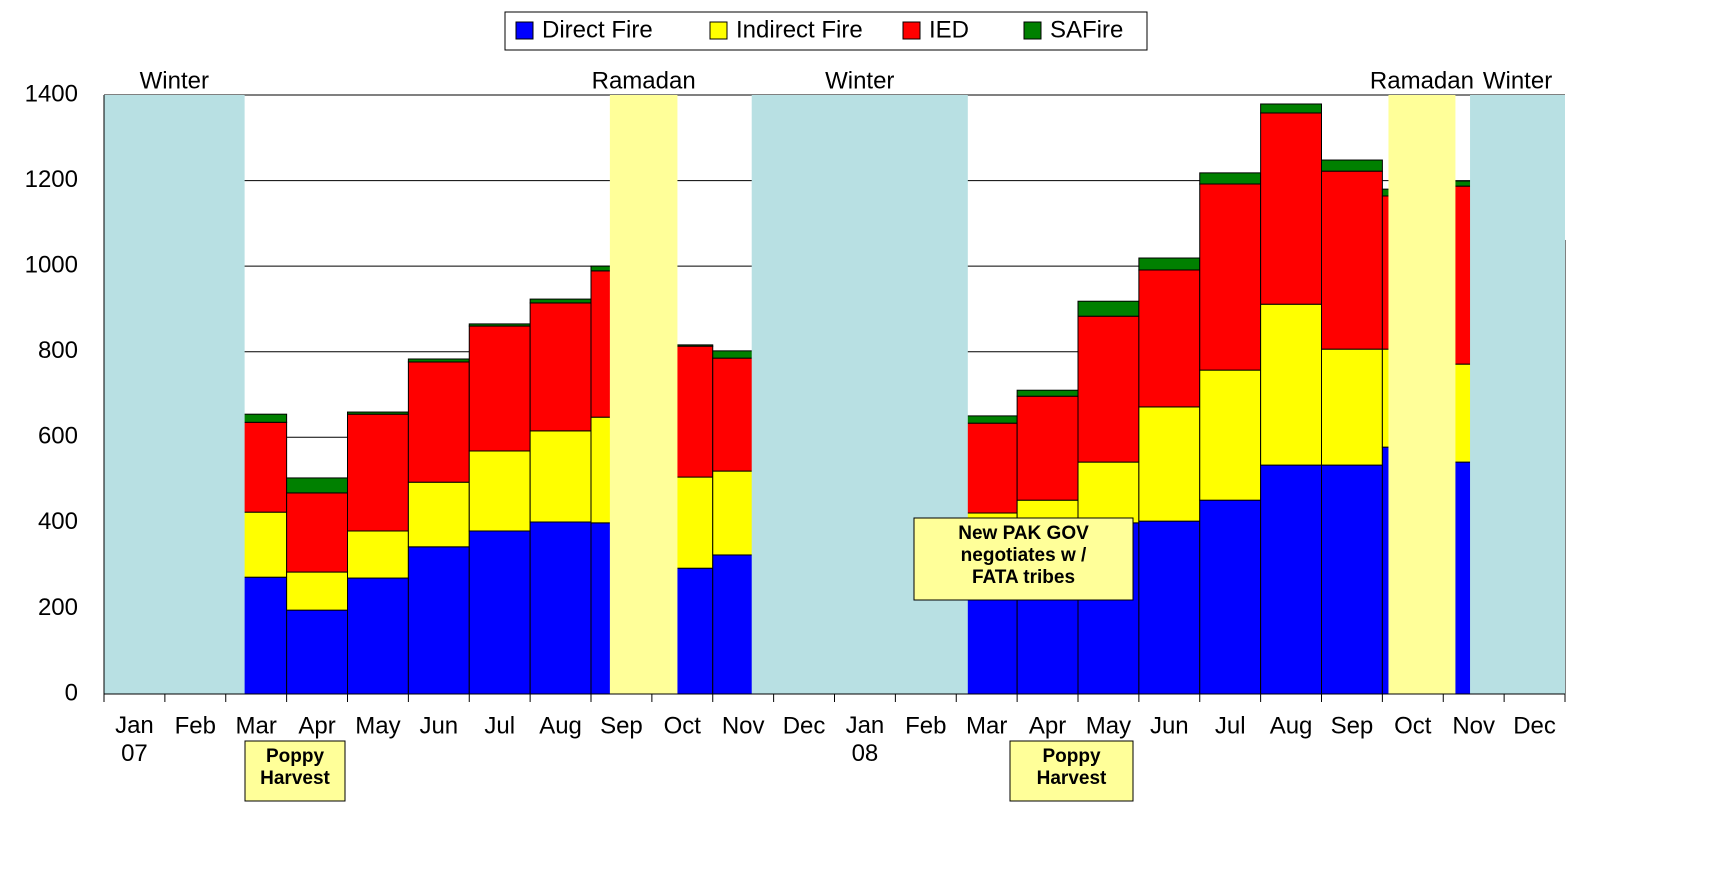 Image resolution: width=1736 pixels, height=876 pixels. I want to click on y-tick-label: 1000, so click(51, 264).